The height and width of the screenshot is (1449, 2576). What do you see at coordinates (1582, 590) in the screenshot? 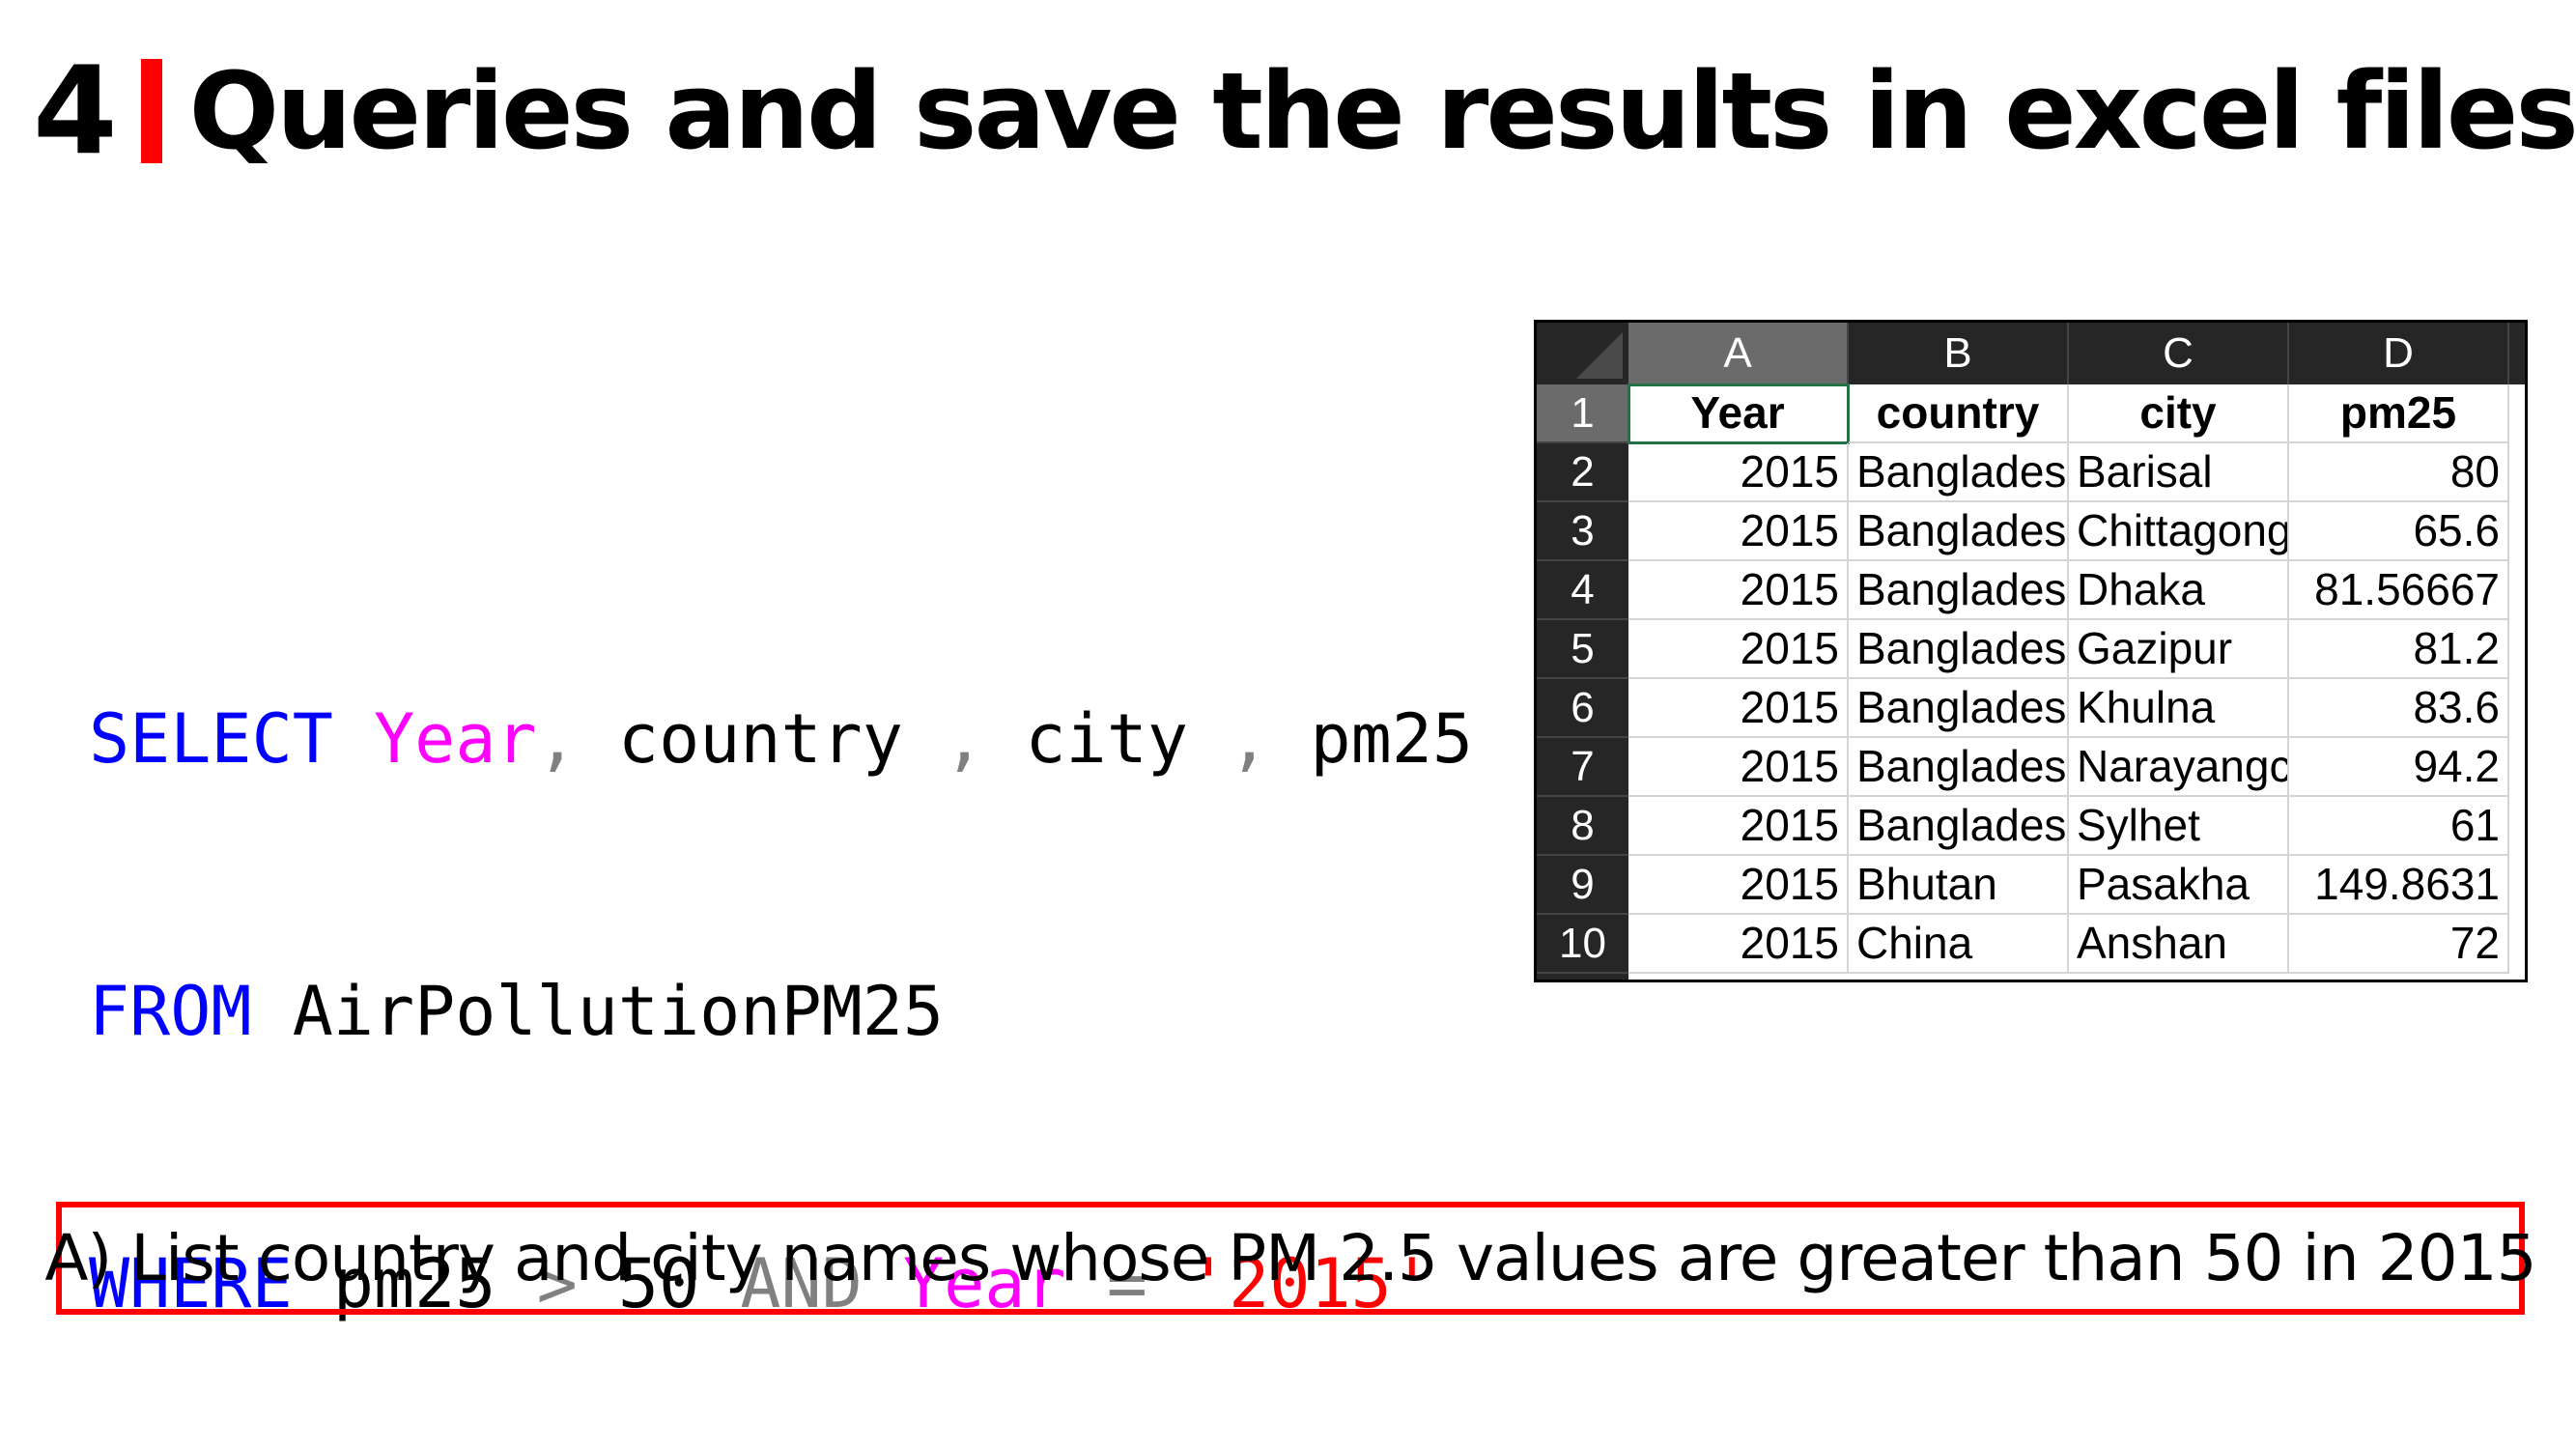
I see `row-header-4: 4` at bounding box center [1582, 590].